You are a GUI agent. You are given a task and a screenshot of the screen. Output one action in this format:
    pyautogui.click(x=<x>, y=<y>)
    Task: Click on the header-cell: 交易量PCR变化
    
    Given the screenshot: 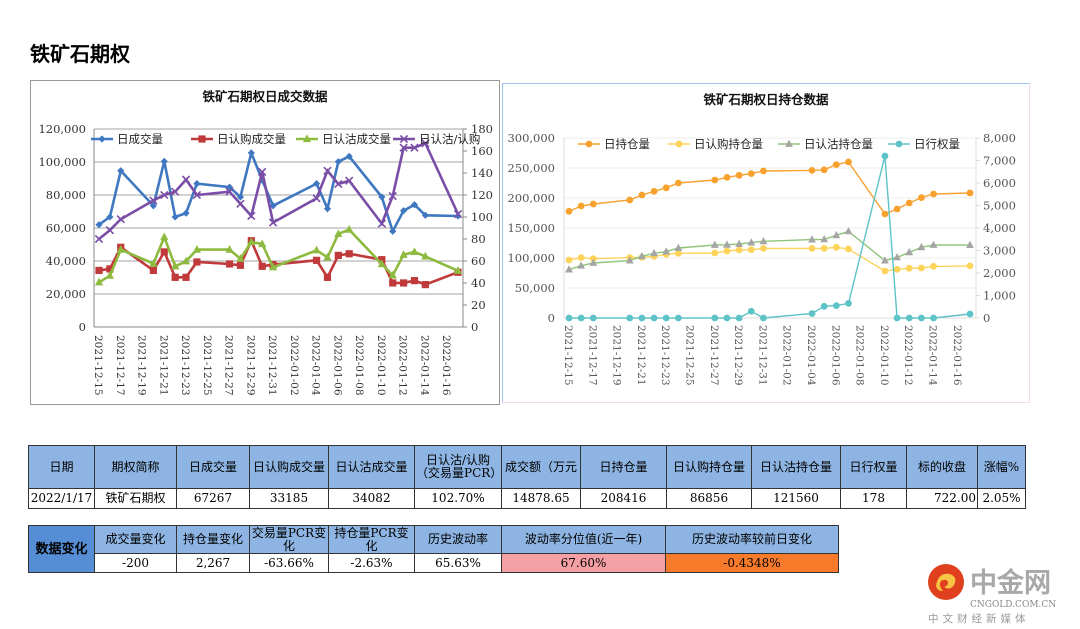 What is the action you would take?
    pyautogui.click(x=289, y=539)
    